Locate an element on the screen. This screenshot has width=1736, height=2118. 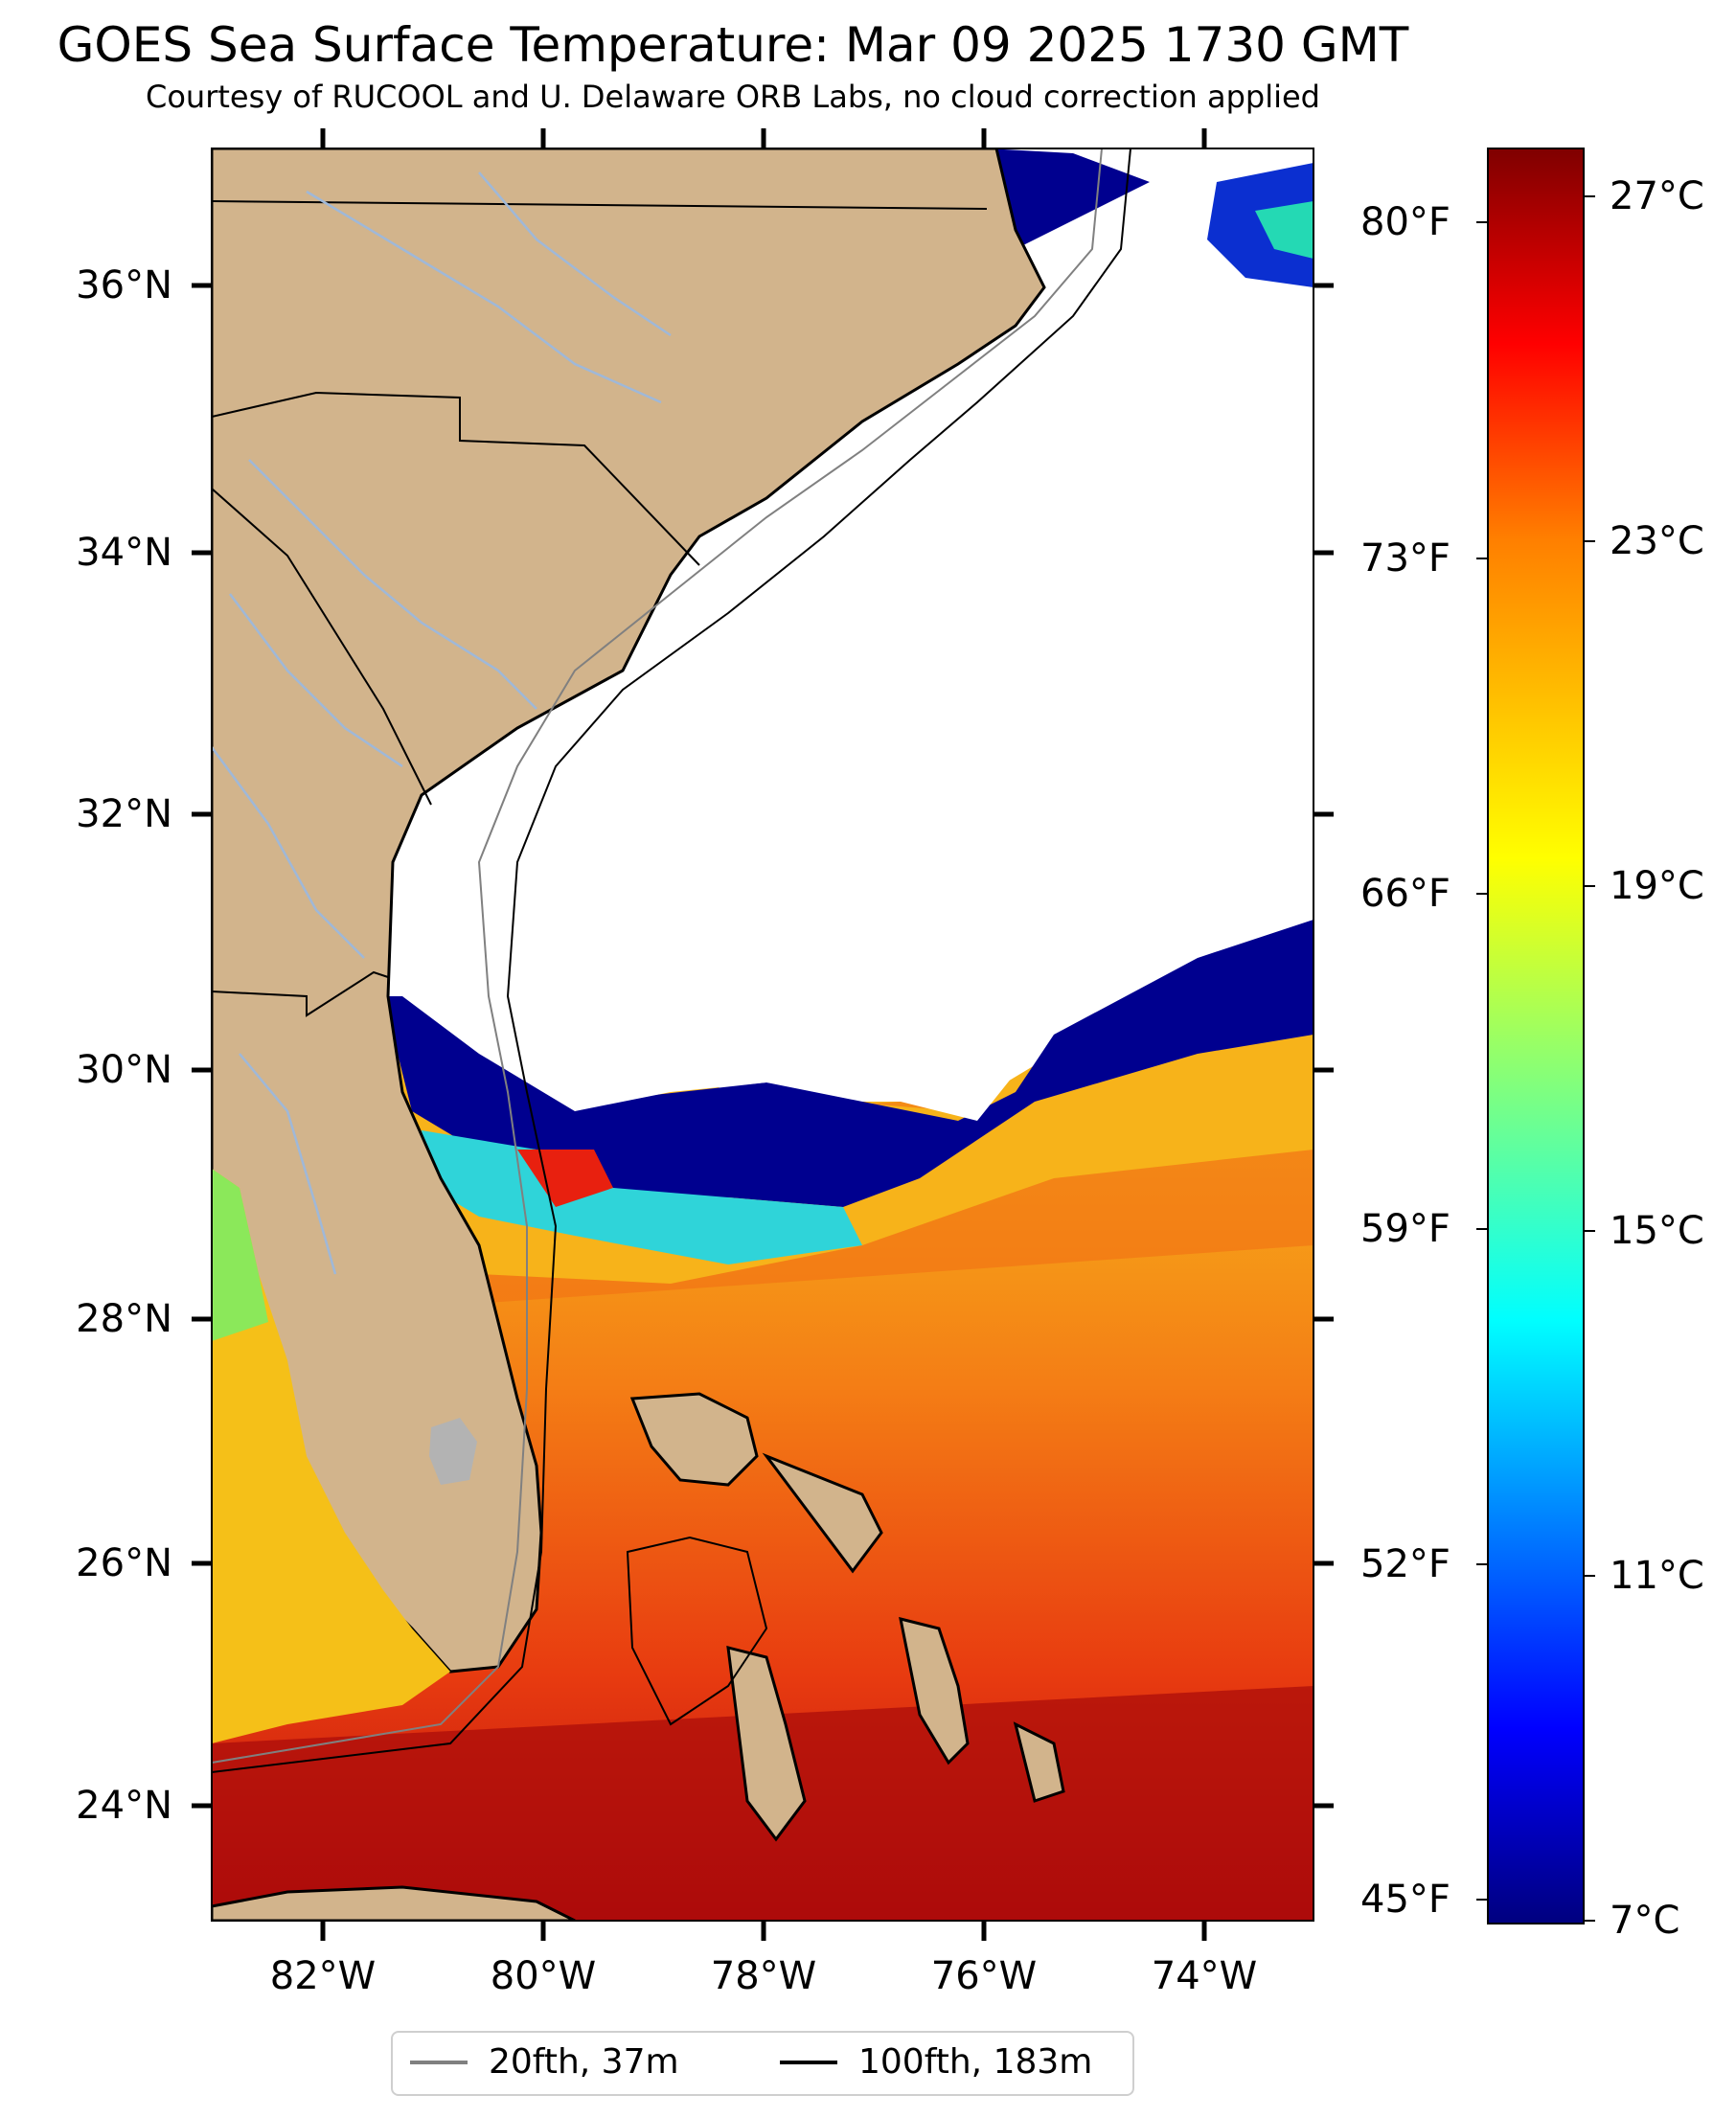
exuma is located at coordinates (1039, 1762).